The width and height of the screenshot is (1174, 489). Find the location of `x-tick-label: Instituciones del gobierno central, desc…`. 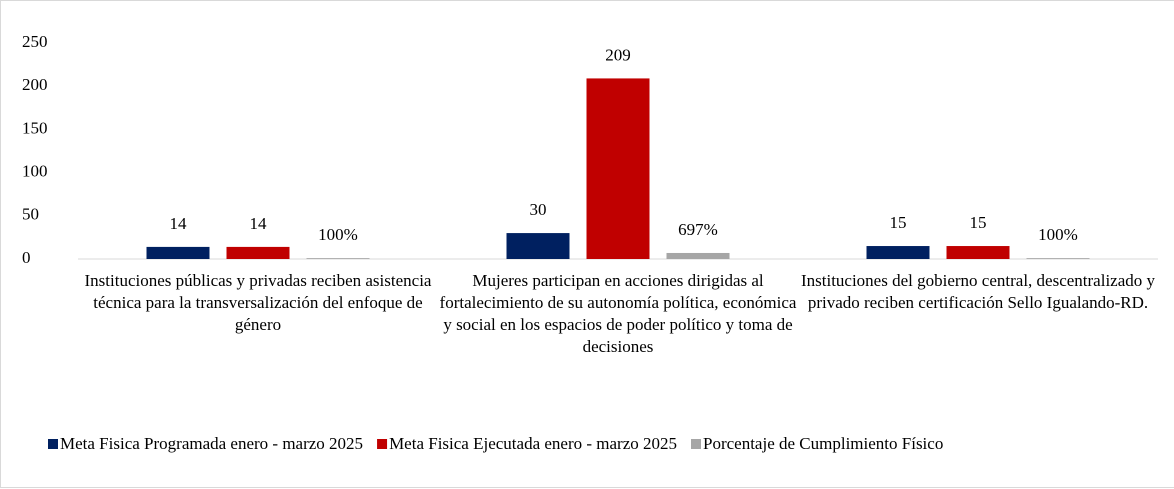

x-tick-label: Instituciones del gobierno central, desc… is located at coordinates (978, 291).